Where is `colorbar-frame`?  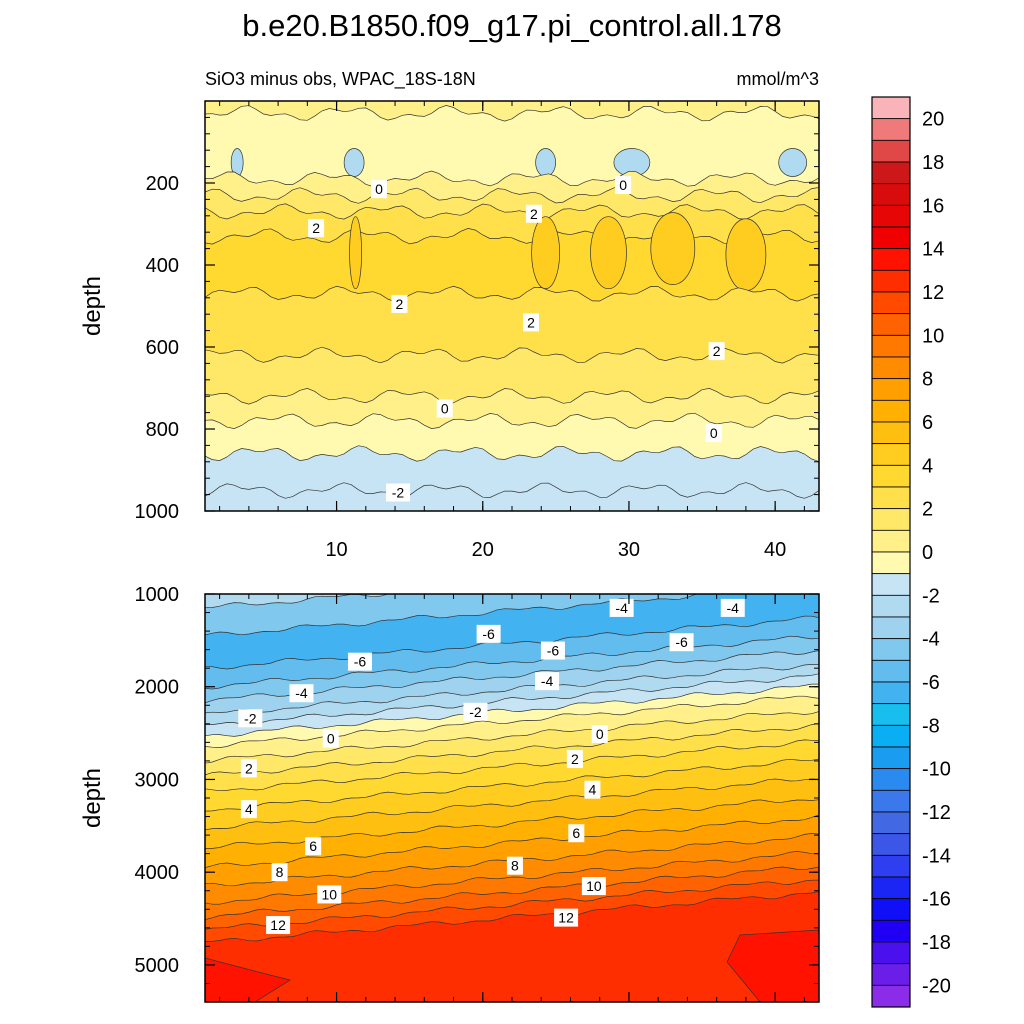 colorbar-frame is located at coordinates (891, 552).